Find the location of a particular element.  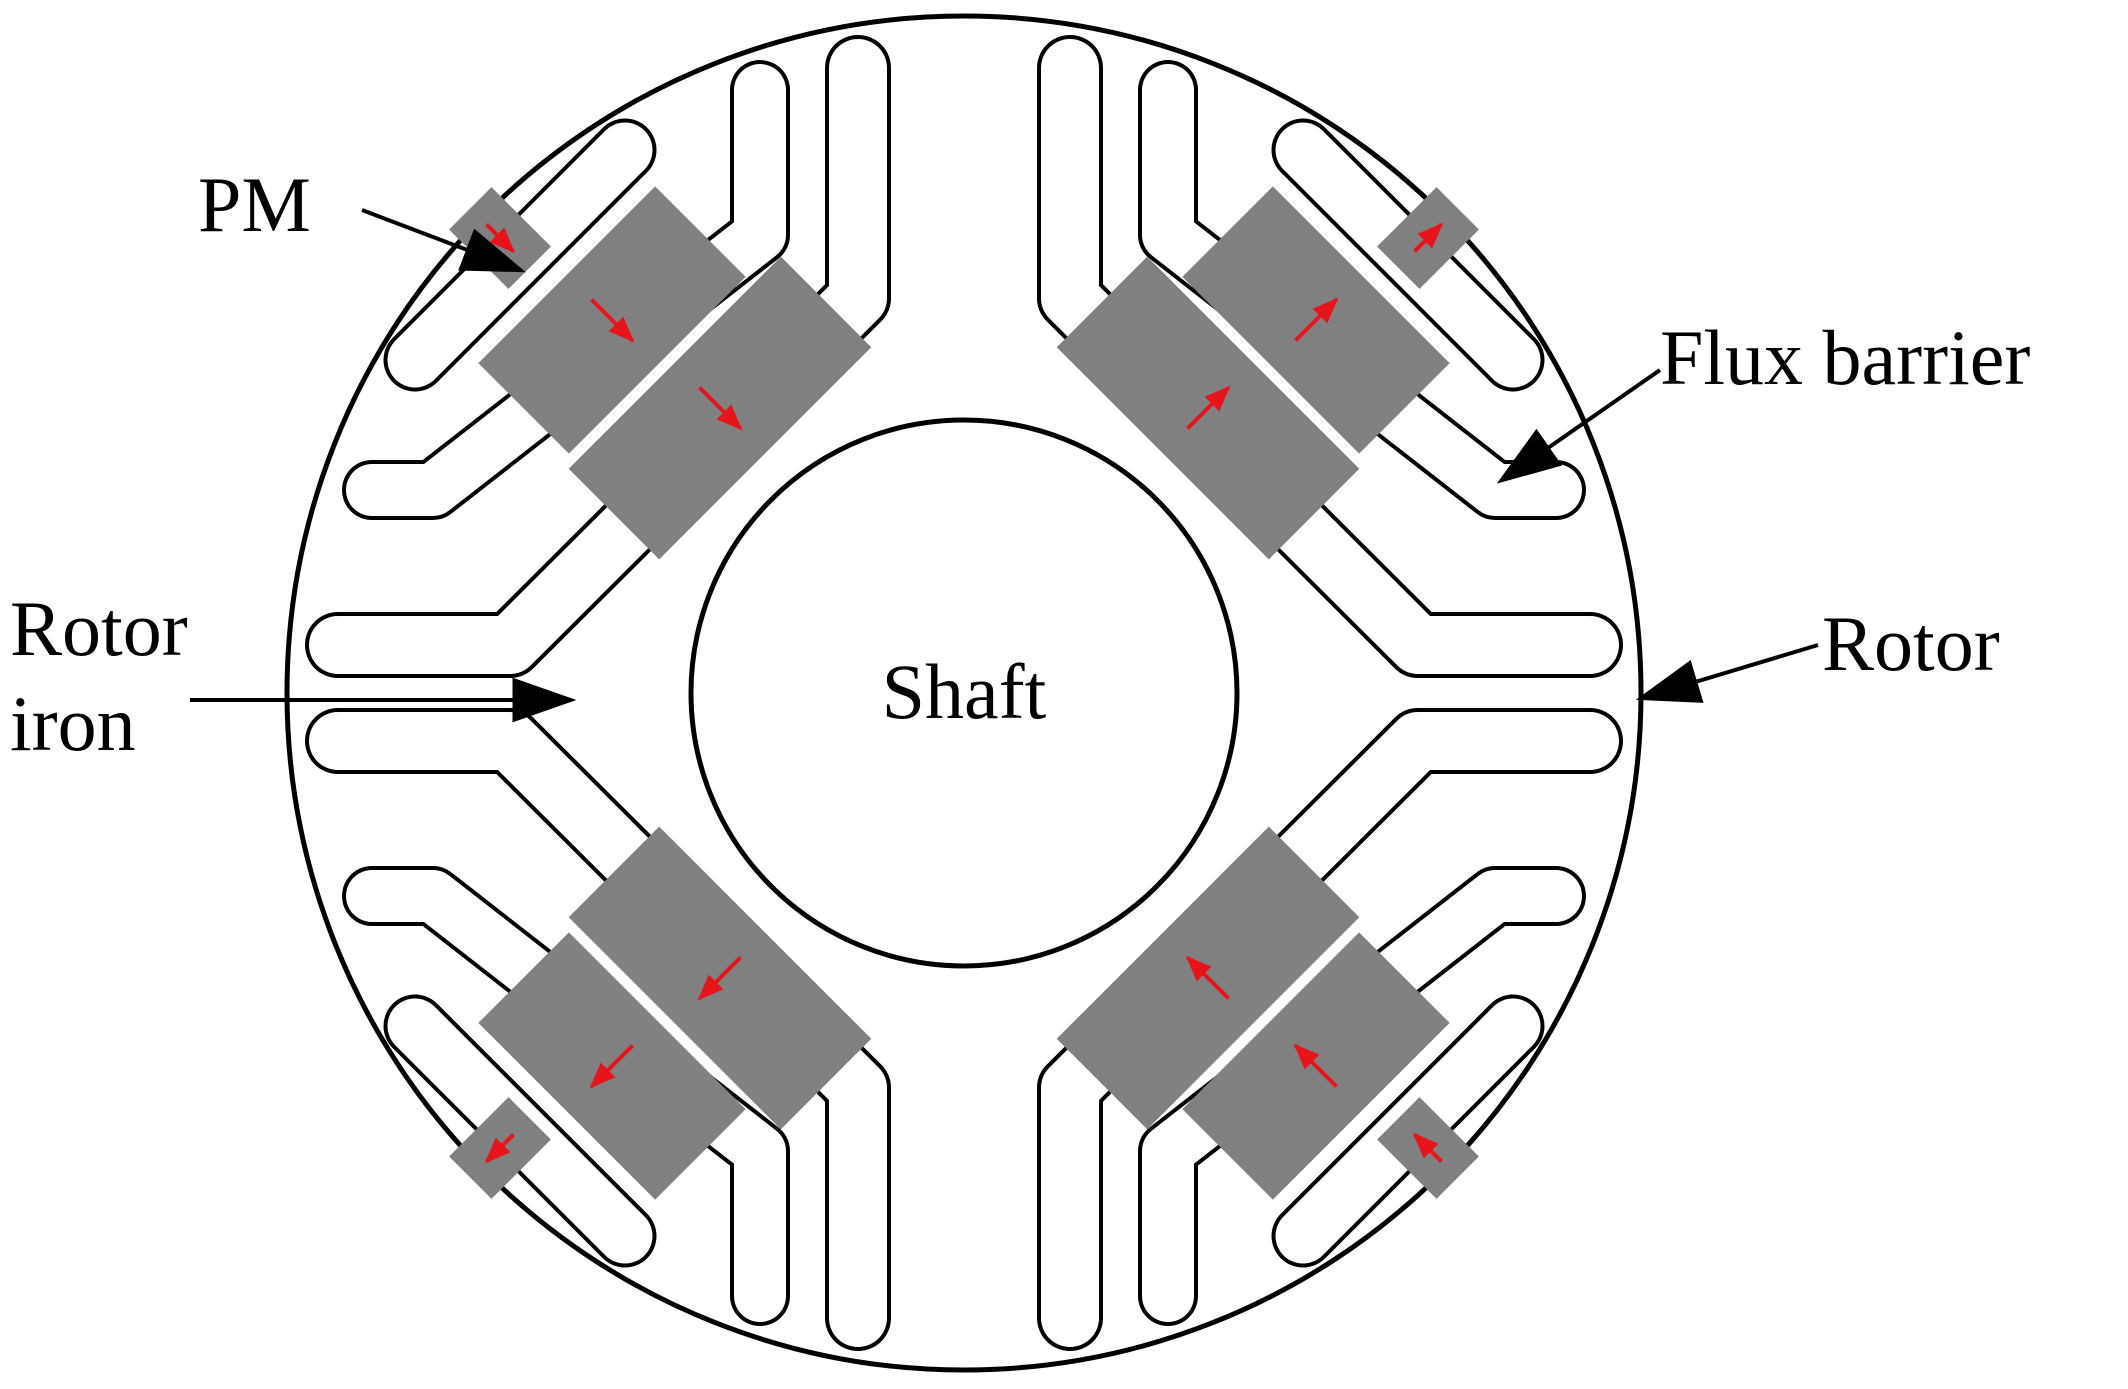

rotor-pole-bottom-right is located at coordinates (1323, 1029).